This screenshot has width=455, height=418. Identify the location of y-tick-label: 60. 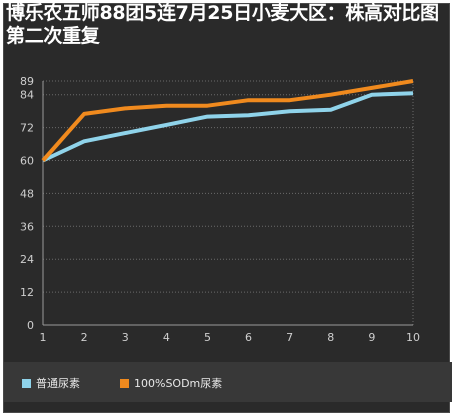
(27, 161).